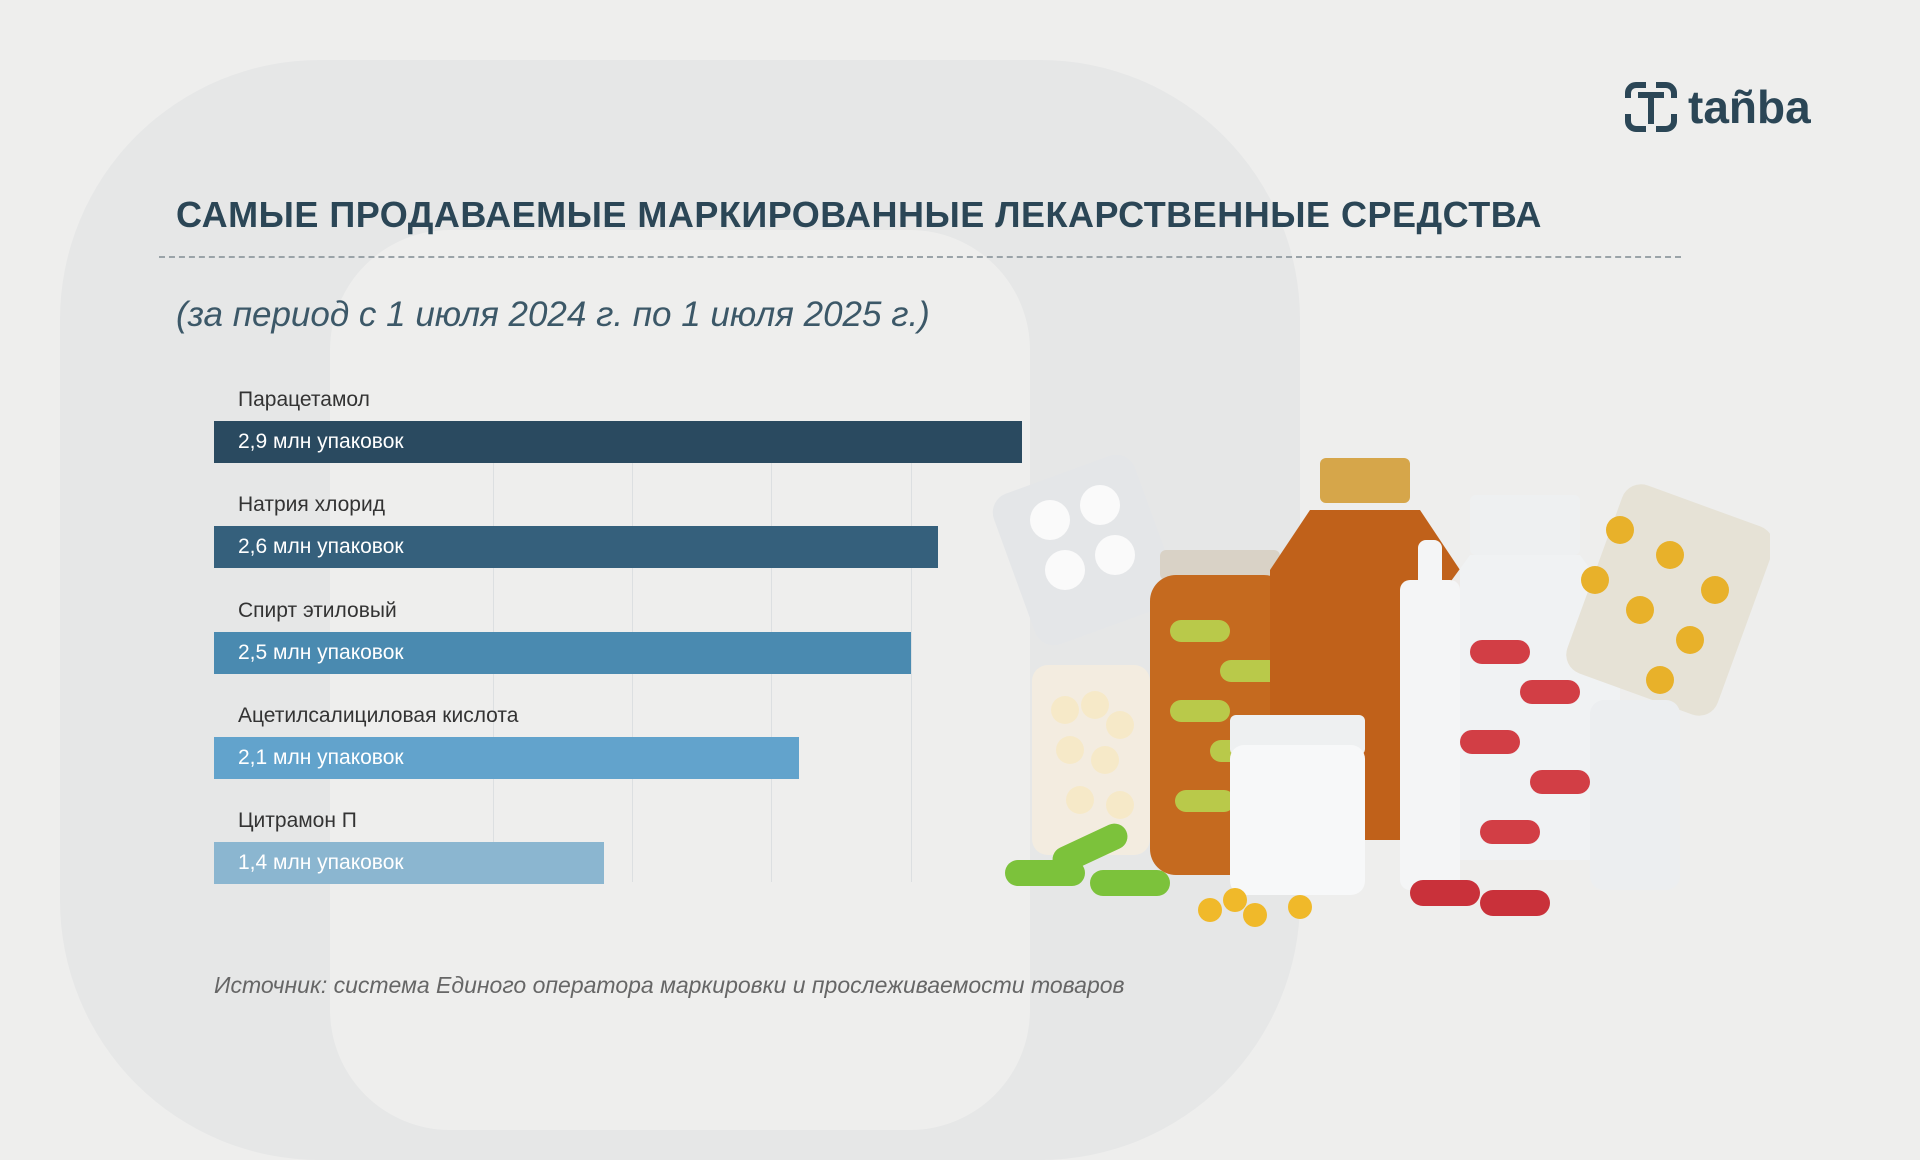  I want to click on bar: 1,4 млн упаковок, so click(409, 863).